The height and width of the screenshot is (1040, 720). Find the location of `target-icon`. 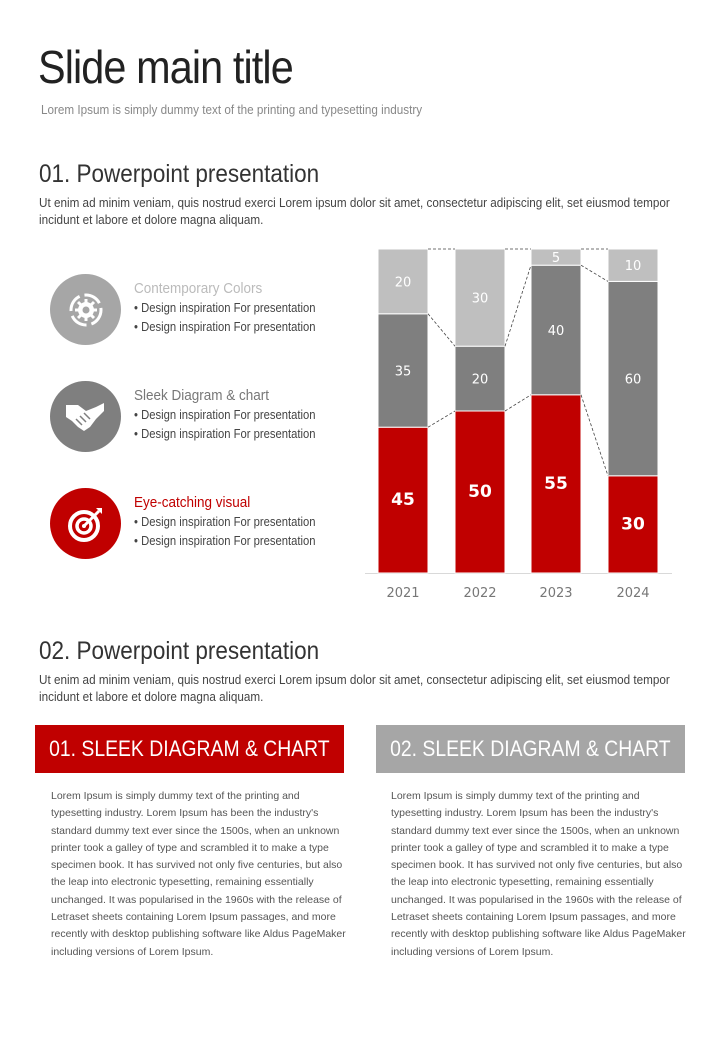

target-icon is located at coordinates (85, 523).